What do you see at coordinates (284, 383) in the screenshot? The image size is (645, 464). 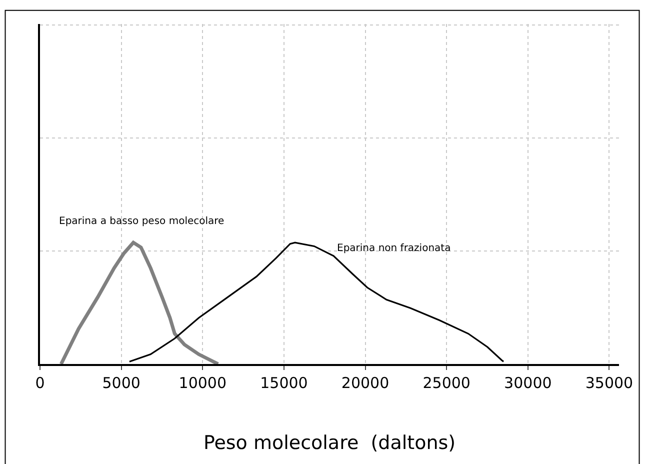 I see `x-tick-label: 15000` at bounding box center [284, 383].